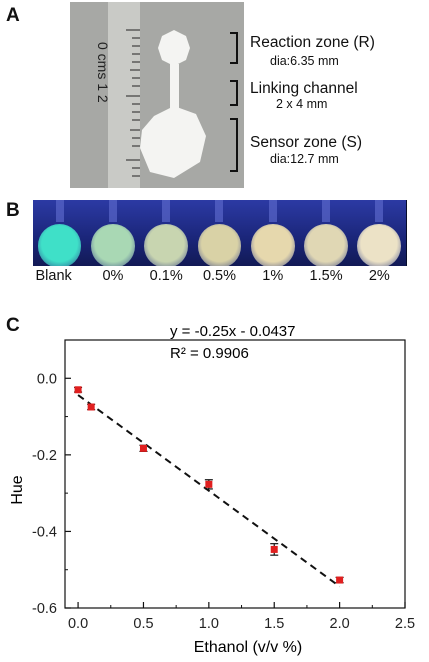 The height and width of the screenshot is (662, 429). I want to click on vial-label: 0%, so click(113, 276).